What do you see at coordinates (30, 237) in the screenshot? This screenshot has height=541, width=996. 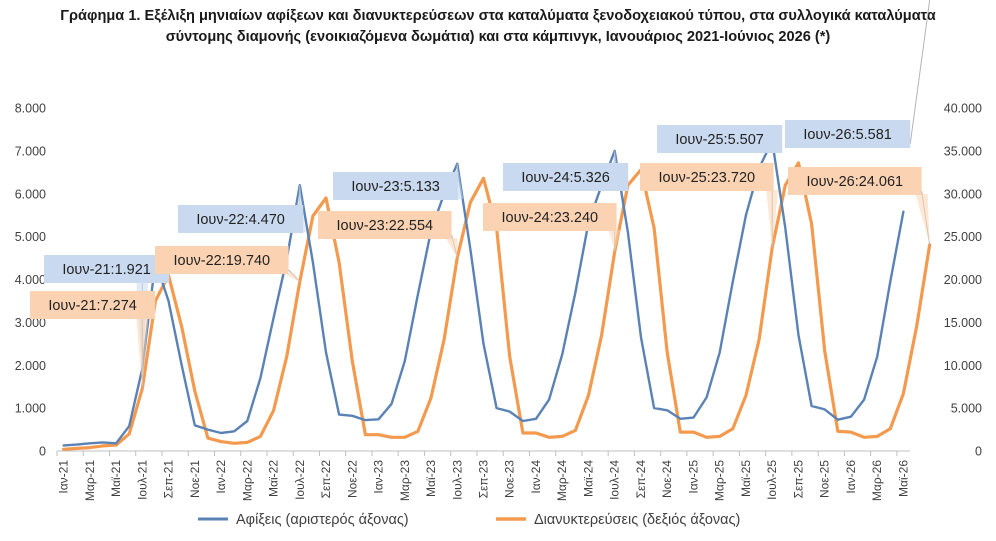 I see `y-left-tick-label: 5.000` at bounding box center [30, 237].